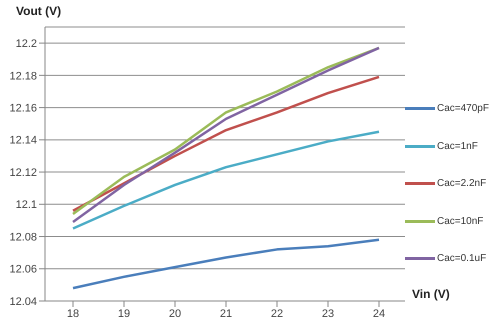 This screenshot has width=500, height=331. I want to click on x-tick-label: 23, so click(328, 314).